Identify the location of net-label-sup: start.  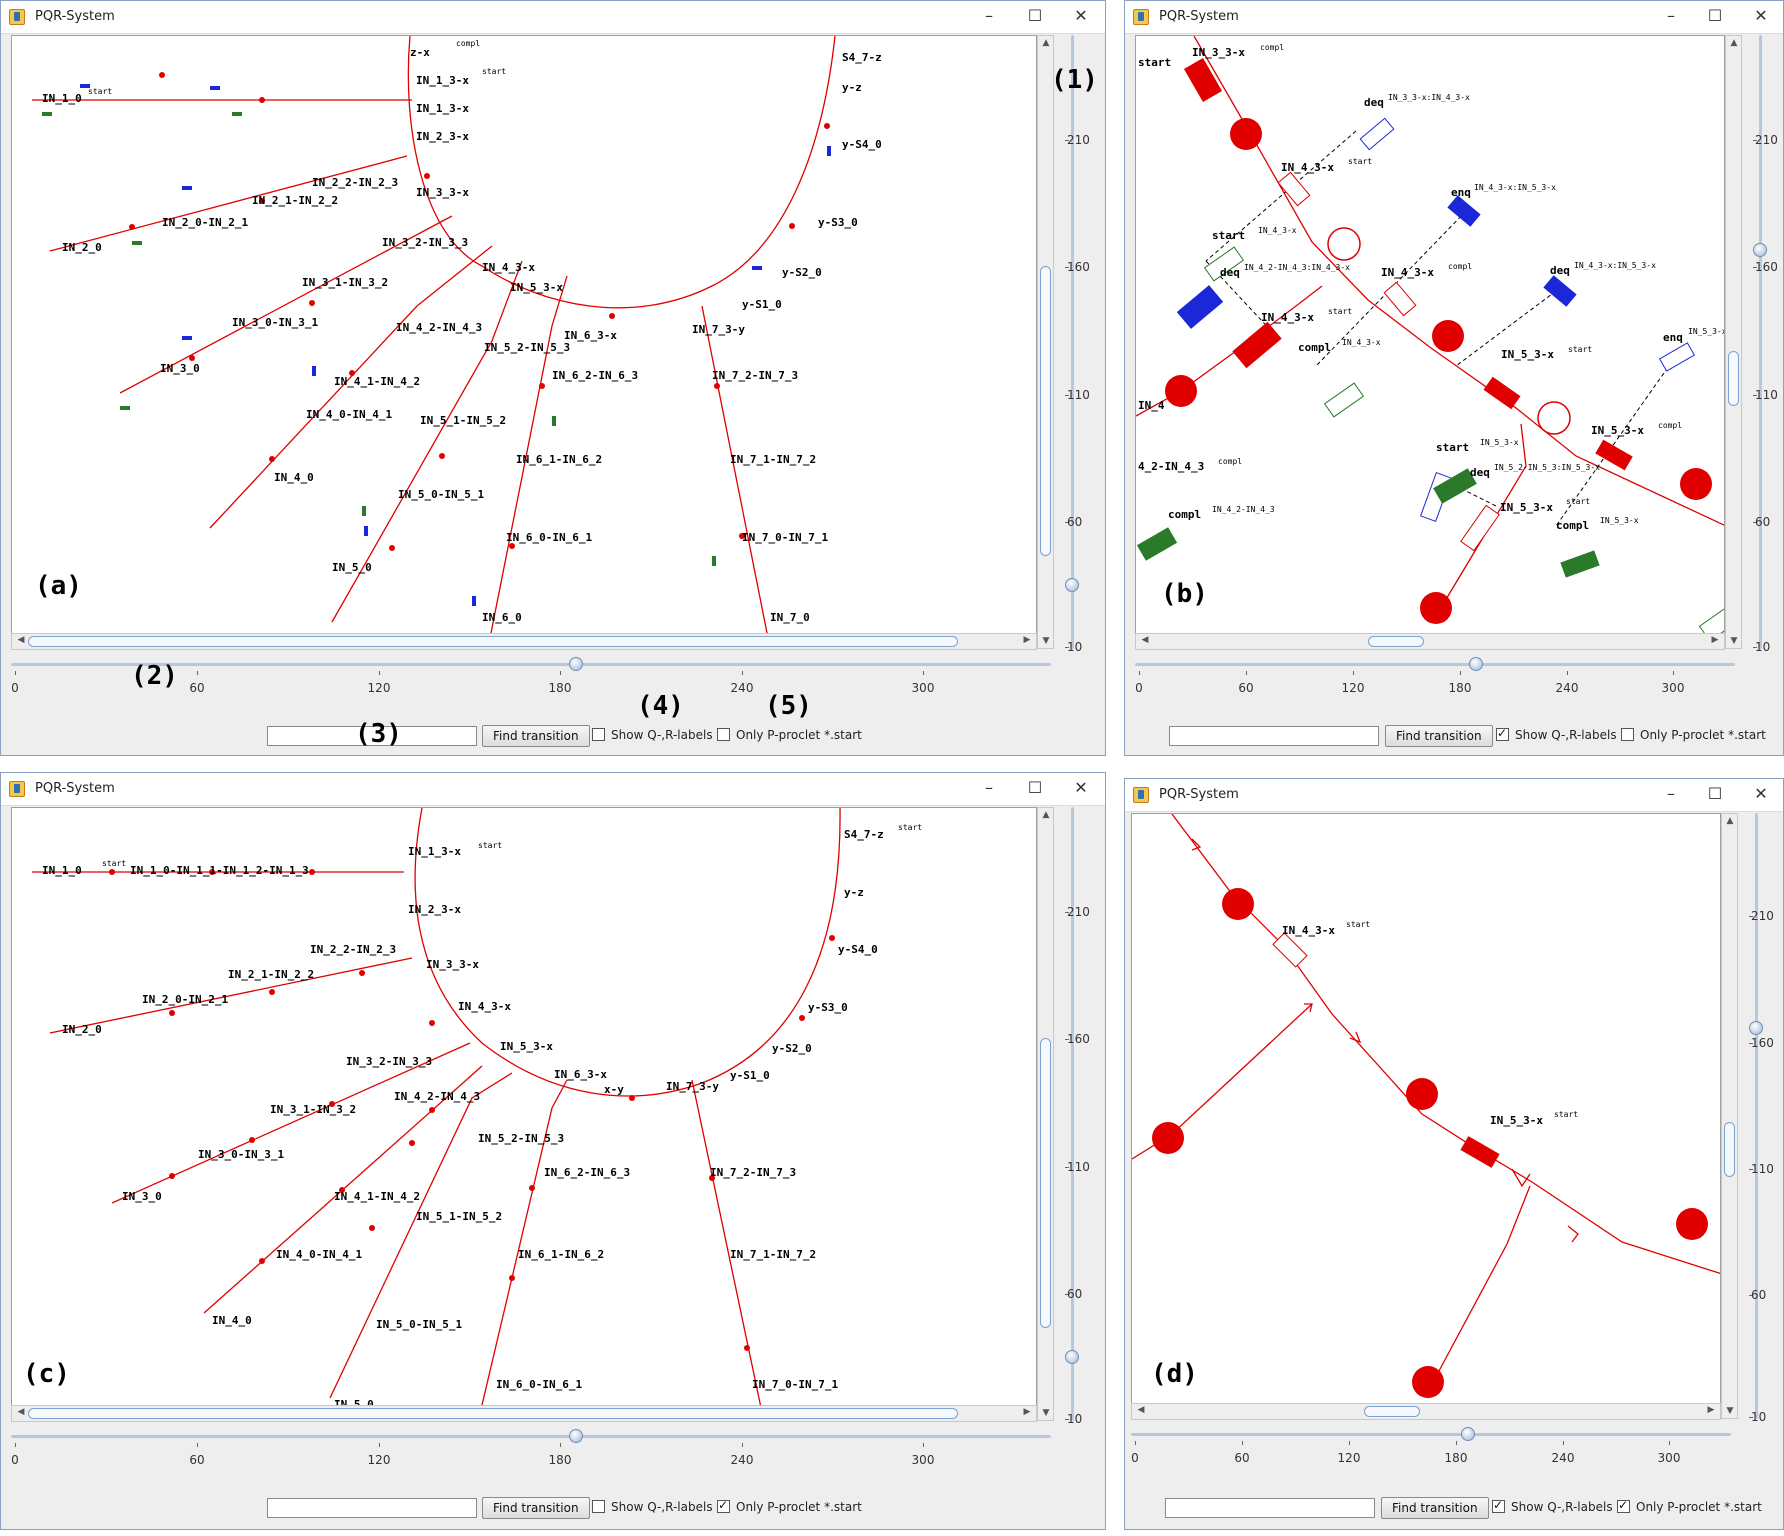
(114, 863).